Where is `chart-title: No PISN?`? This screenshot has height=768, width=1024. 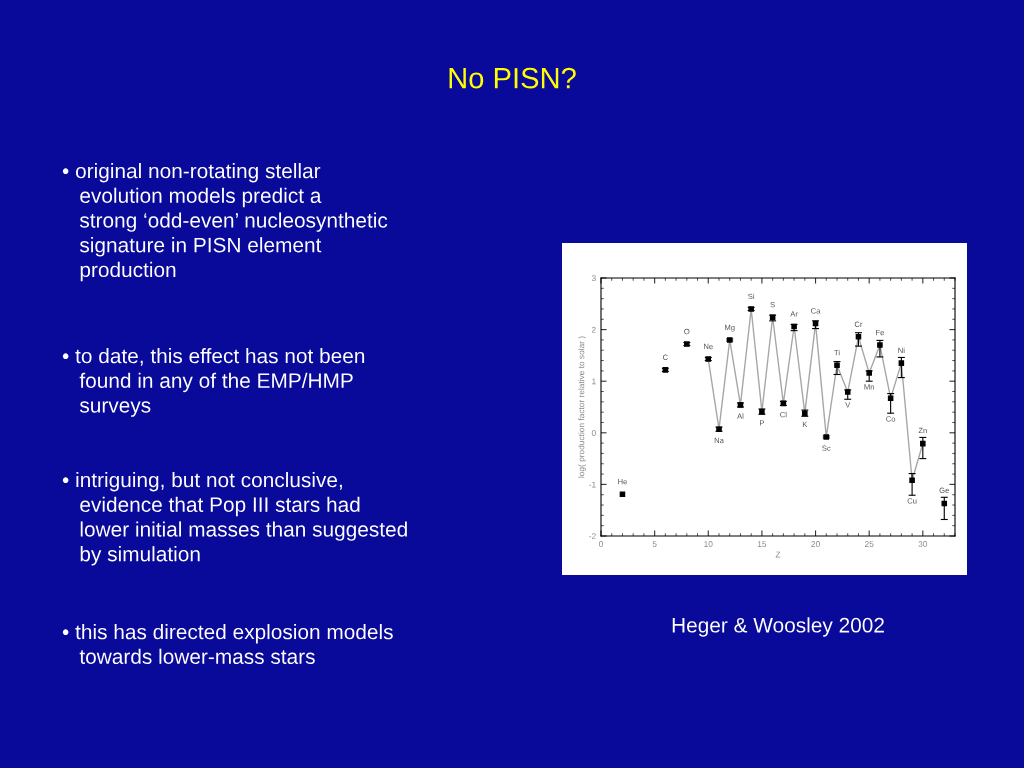 chart-title: No PISN? is located at coordinates (512, 78).